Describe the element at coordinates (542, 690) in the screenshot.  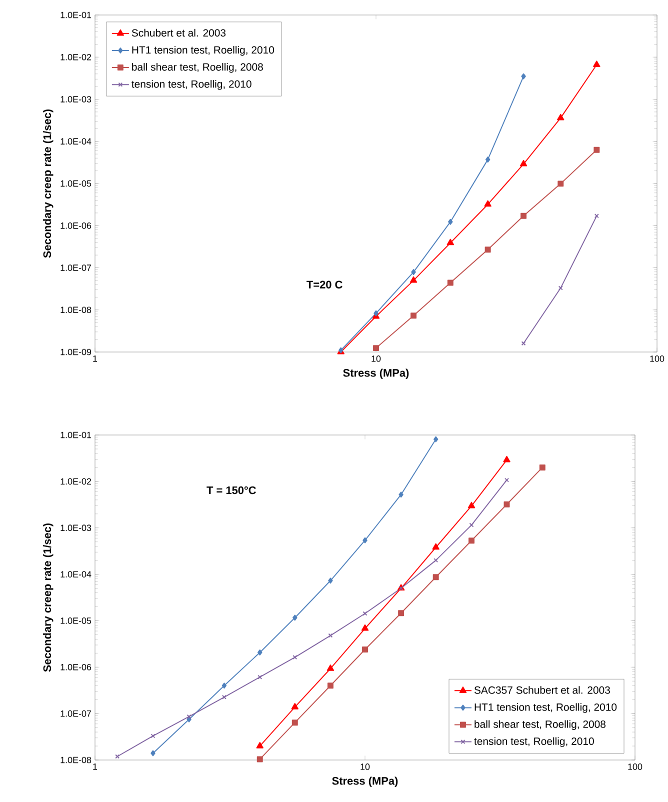
I see `legend-label: SAC357 Schubert et al. 2003` at that location.